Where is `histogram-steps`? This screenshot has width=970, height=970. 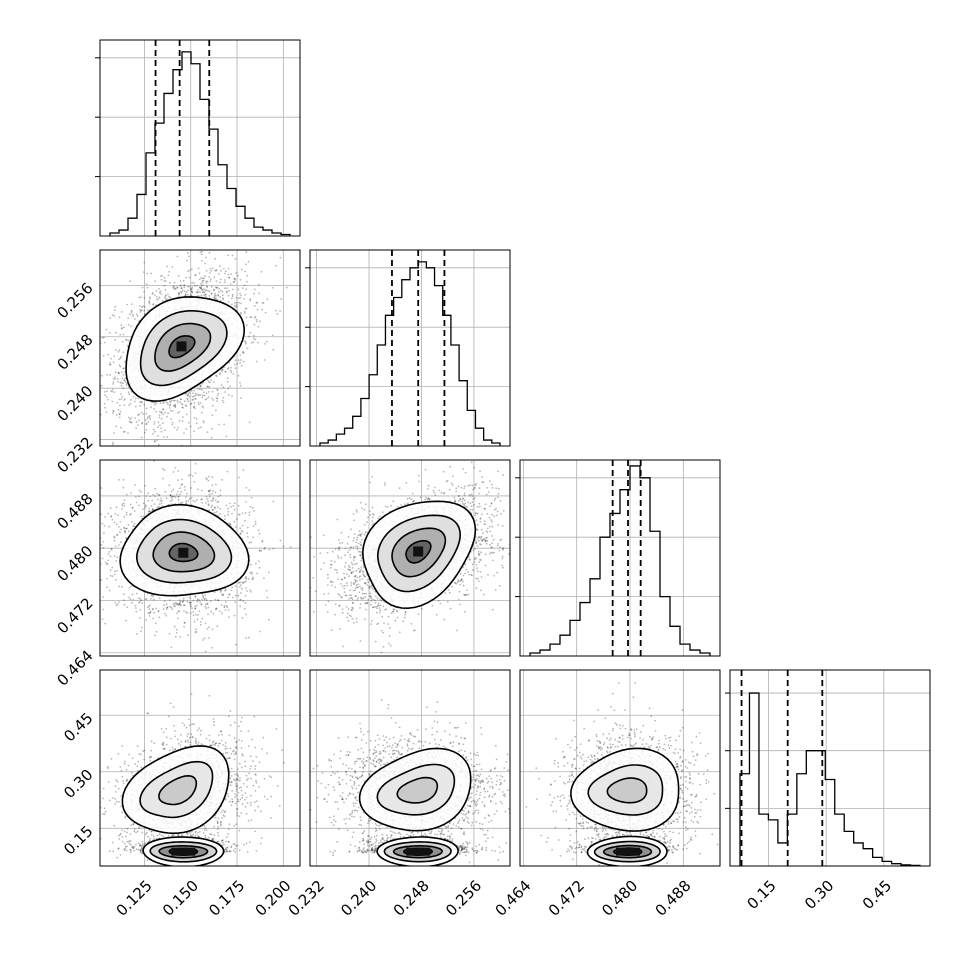
histogram-steps is located at coordinates (620, 560).